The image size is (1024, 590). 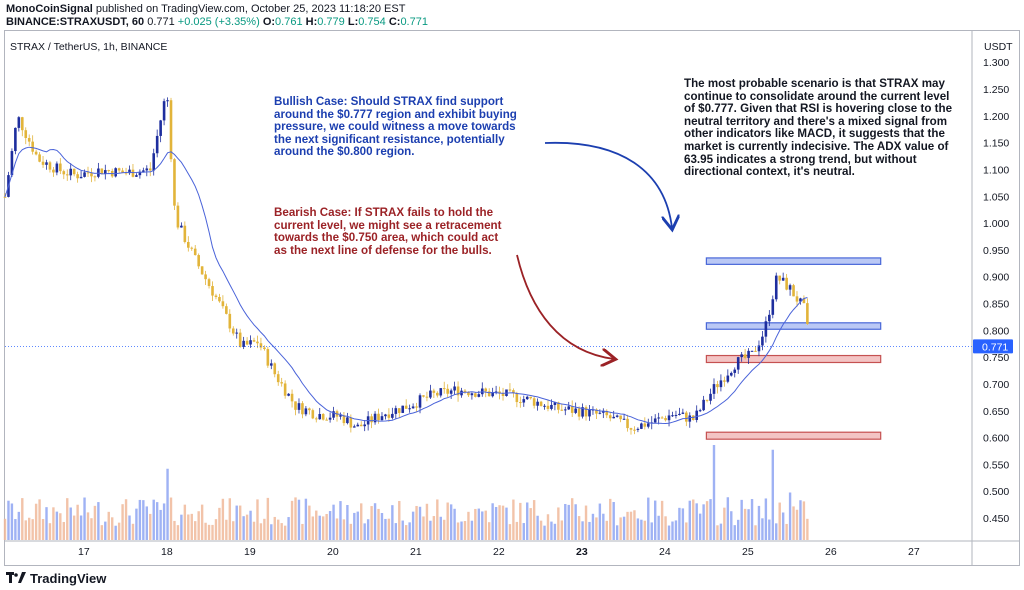 What do you see at coordinates (333, 552) in the screenshot?
I see `x-tick-label: 20` at bounding box center [333, 552].